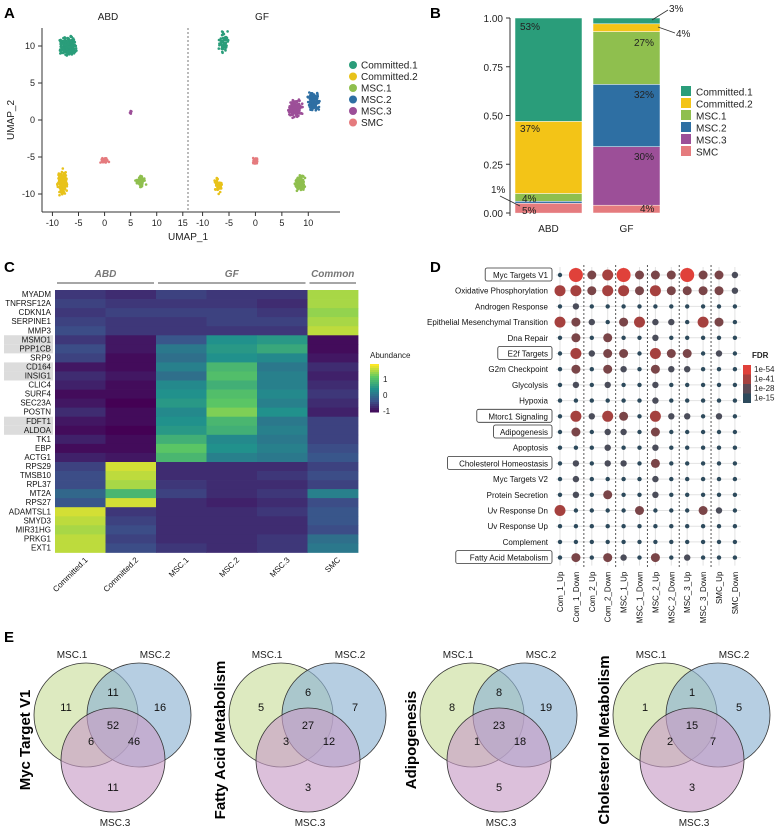 The image size is (780, 831). What do you see at coordinates (374, 369) in the screenshot?
I see `heatmap-legend-swatch` at bounding box center [374, 369].